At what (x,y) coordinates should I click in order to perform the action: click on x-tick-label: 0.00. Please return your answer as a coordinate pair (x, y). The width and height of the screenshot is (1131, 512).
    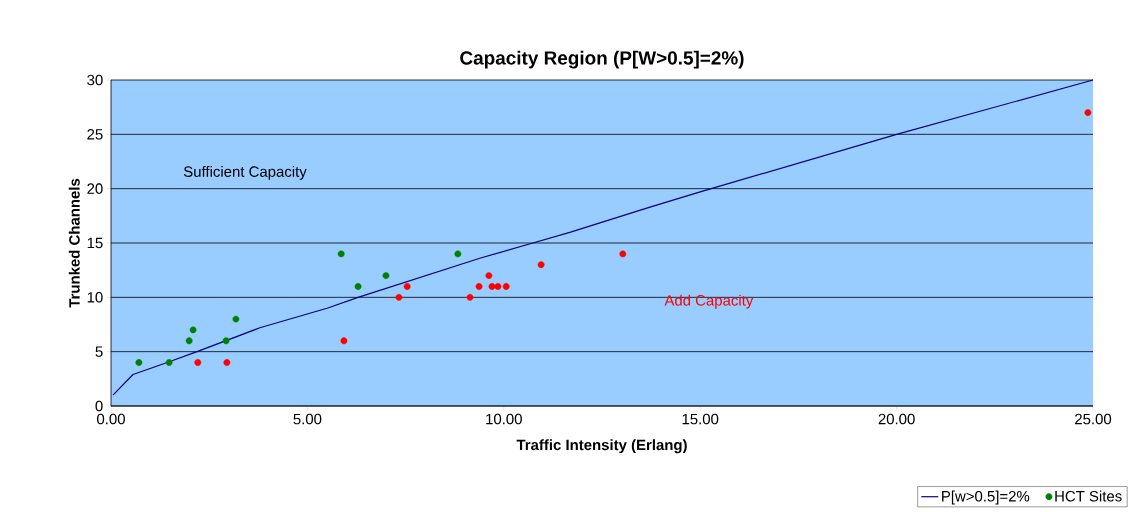
    Looking at the image, I should click on (111, 419).